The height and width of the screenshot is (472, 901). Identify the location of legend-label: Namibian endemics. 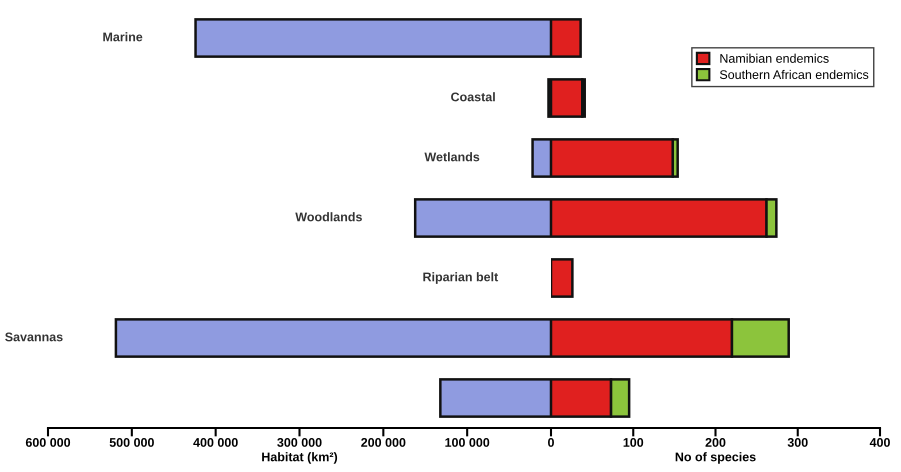
(774, 58).